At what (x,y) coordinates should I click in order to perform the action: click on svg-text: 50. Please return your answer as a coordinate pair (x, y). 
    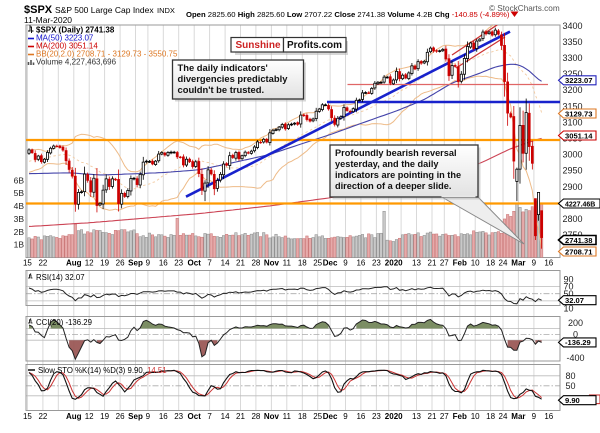
    Looking at the image, I should click on (570, 386).